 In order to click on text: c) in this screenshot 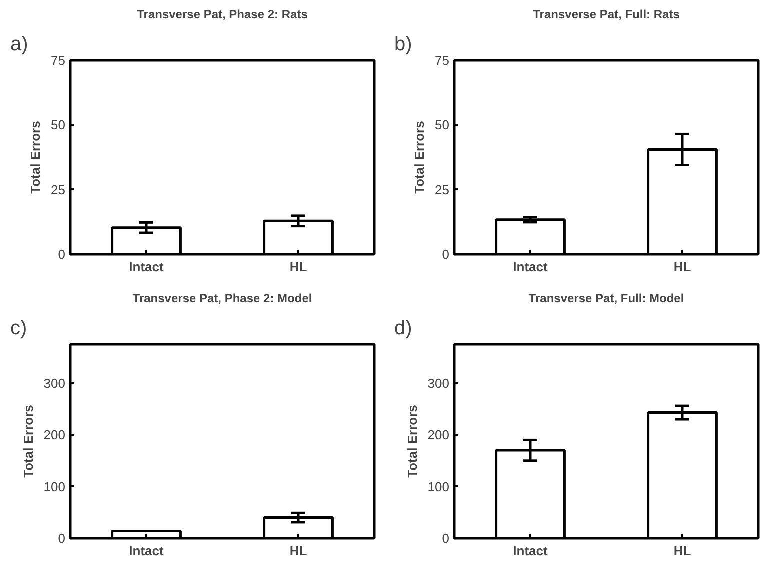, I will do `click(19, 329)`.